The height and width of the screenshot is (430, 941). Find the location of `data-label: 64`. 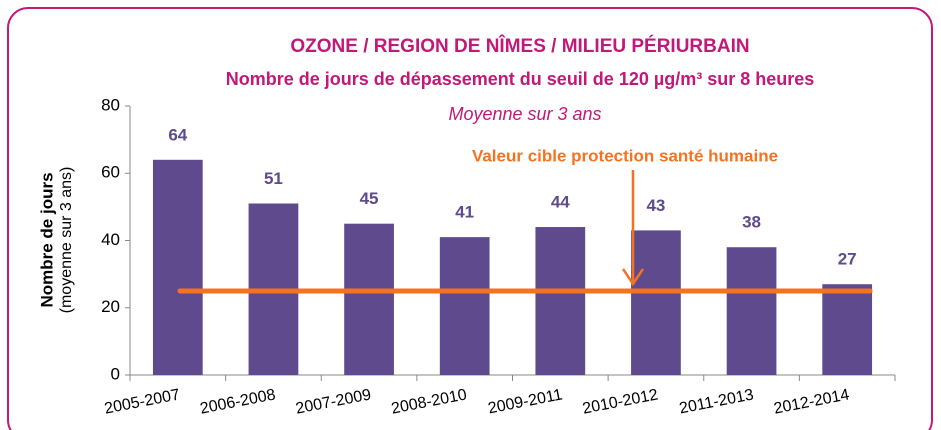

data-label: 64 is located at coordinates (177, 134).